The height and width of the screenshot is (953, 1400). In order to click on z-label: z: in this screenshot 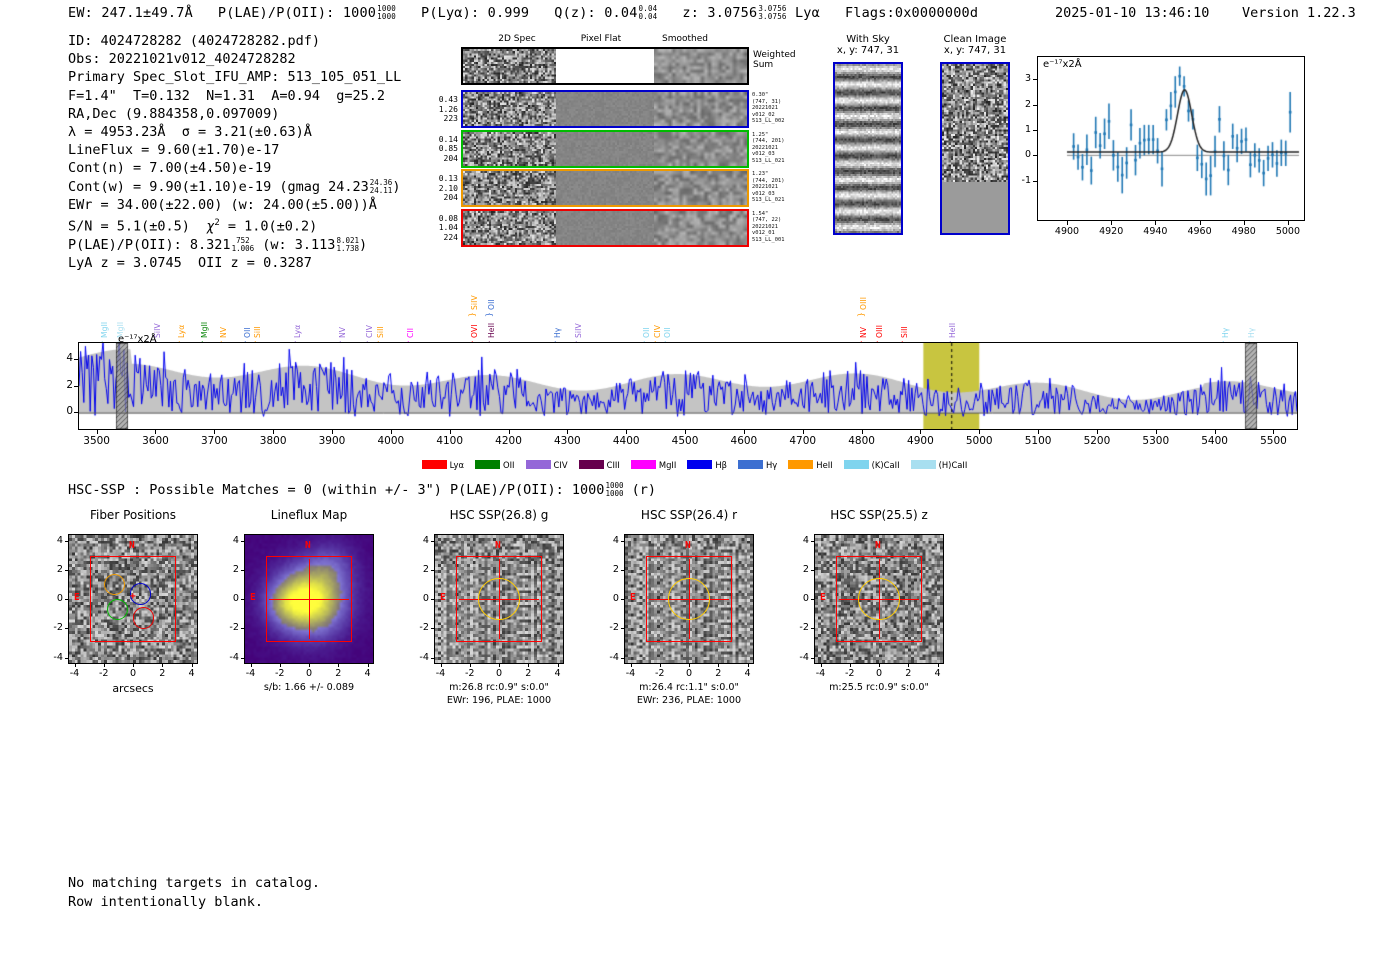, I will do `click(691, 13)`.